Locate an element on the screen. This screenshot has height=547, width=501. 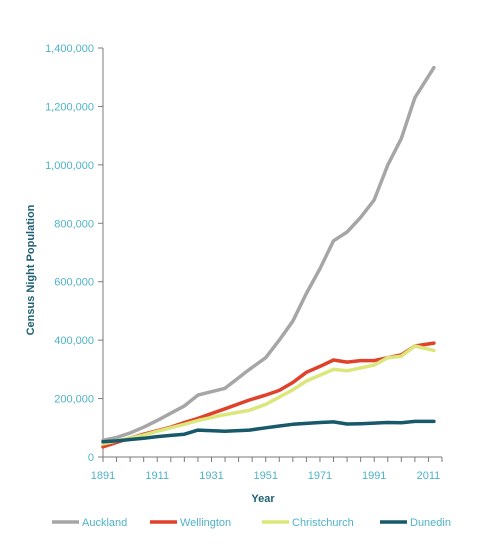
y-tick-label: 200,000 is located at coordinates (74, 400).